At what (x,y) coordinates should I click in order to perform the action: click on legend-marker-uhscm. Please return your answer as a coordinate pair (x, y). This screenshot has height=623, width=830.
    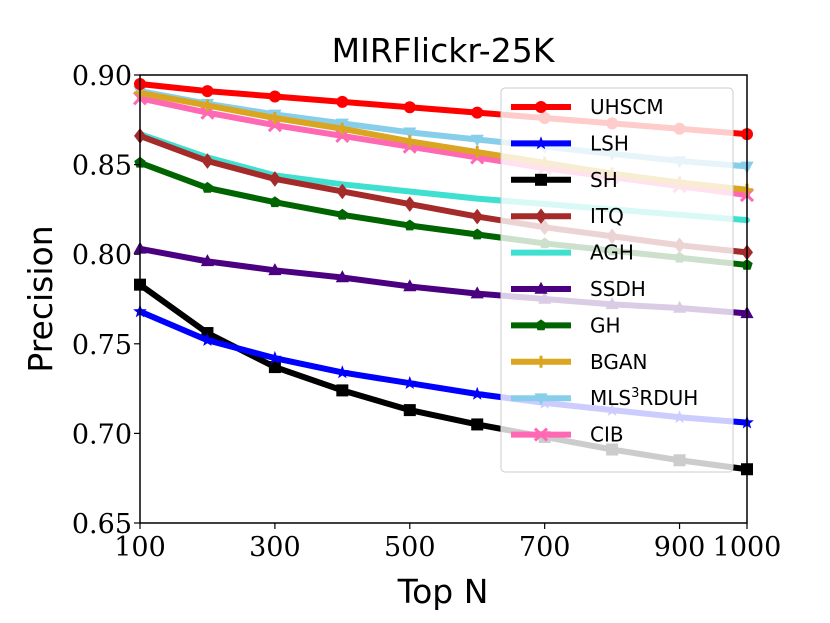
    Looking at the image, I should click on (541, 107).